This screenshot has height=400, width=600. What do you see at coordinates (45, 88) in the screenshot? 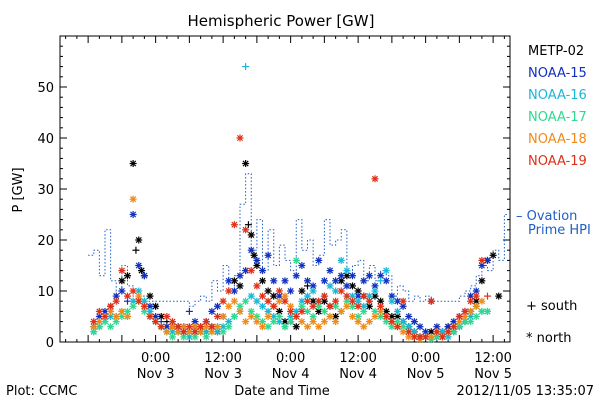
I see `y-tick-label: 50` at bounding box center [45, 88].